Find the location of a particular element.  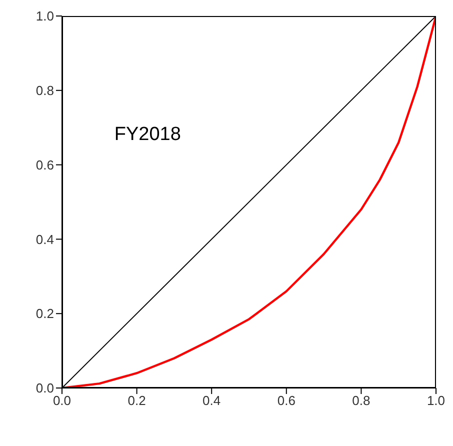

y-tick-label: 0.0 is located at coordinates (45, 388).